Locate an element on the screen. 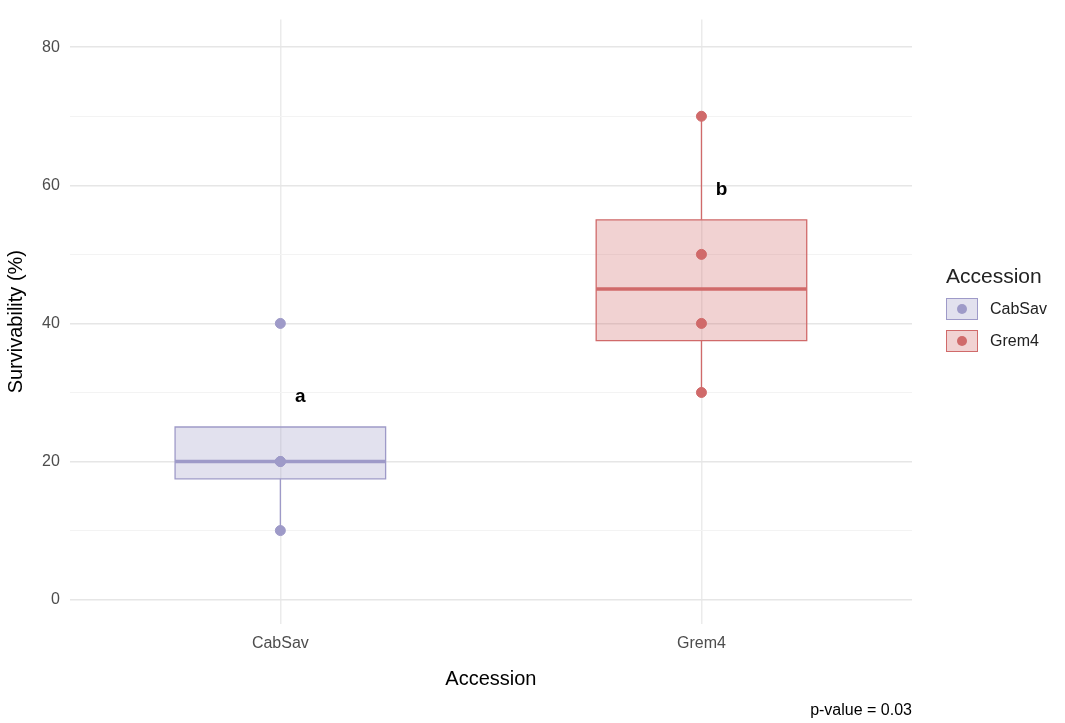 The image size is (1065, 723). y-axis-title: Survivability (%) is located at coordinates (14, 322).